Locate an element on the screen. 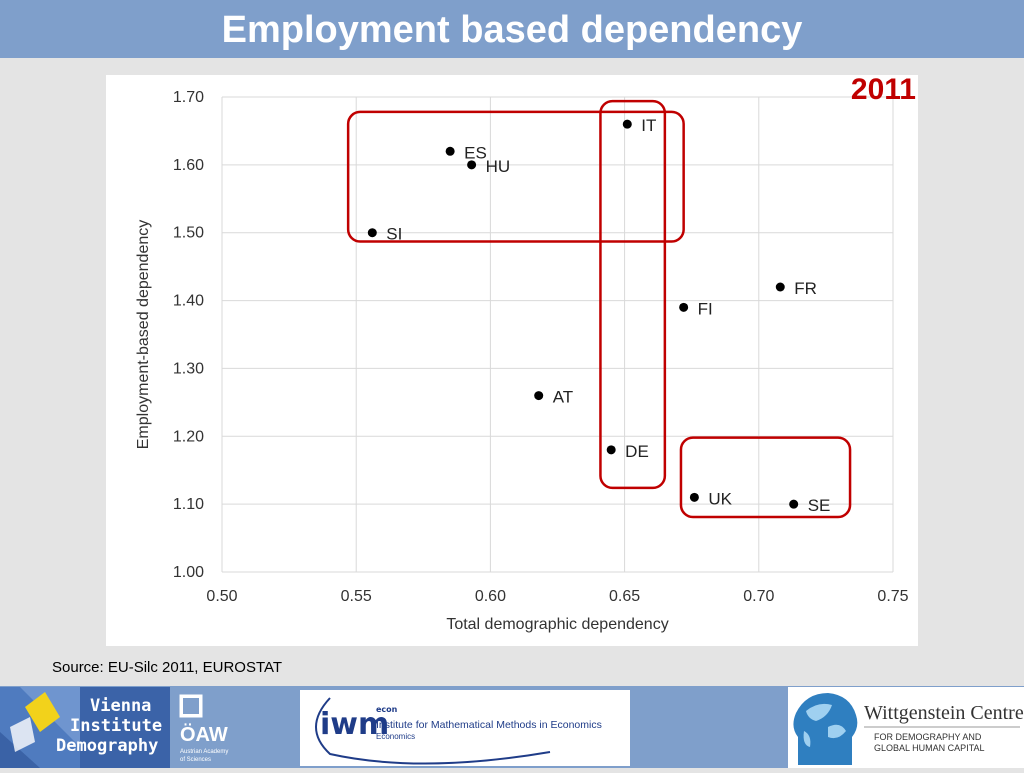 This screenshot has width=1024, height=773. wc-title: Wittgenstein Centre is located at coordinates (944, 713).